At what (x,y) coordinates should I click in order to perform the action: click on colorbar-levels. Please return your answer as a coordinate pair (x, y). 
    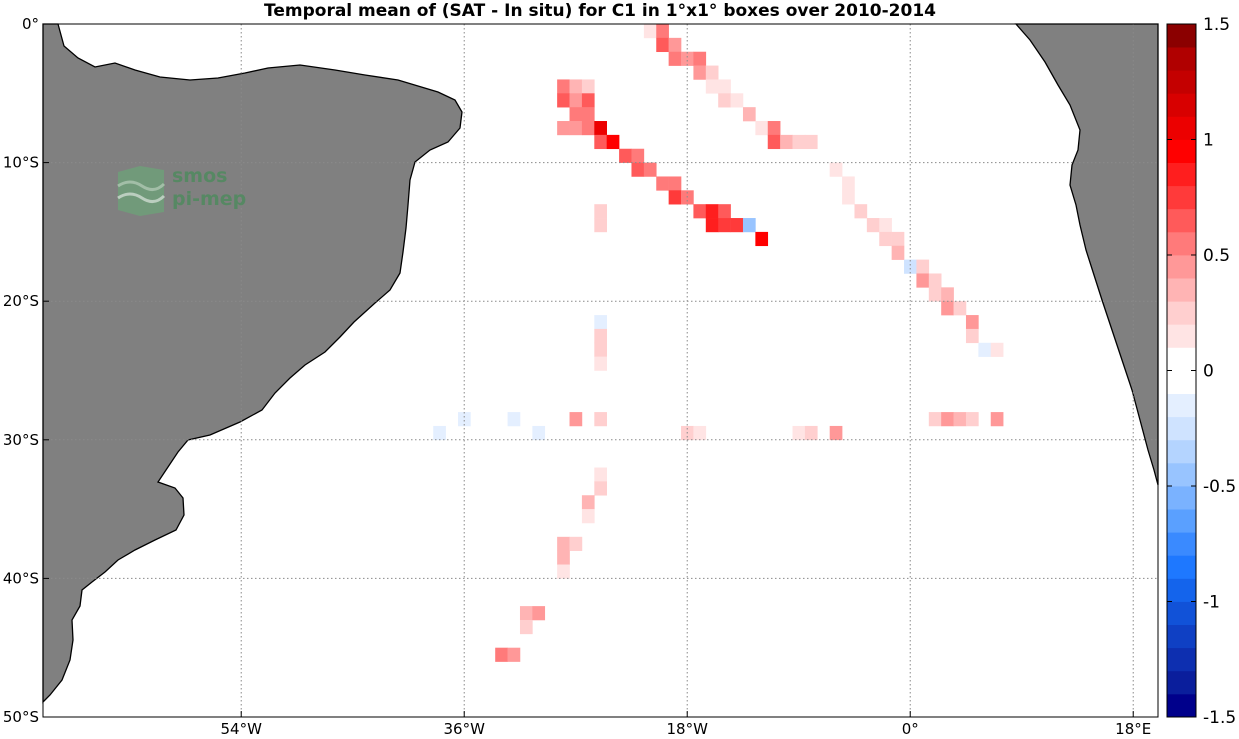
    Looking at the image, I should click on (1181, 371).